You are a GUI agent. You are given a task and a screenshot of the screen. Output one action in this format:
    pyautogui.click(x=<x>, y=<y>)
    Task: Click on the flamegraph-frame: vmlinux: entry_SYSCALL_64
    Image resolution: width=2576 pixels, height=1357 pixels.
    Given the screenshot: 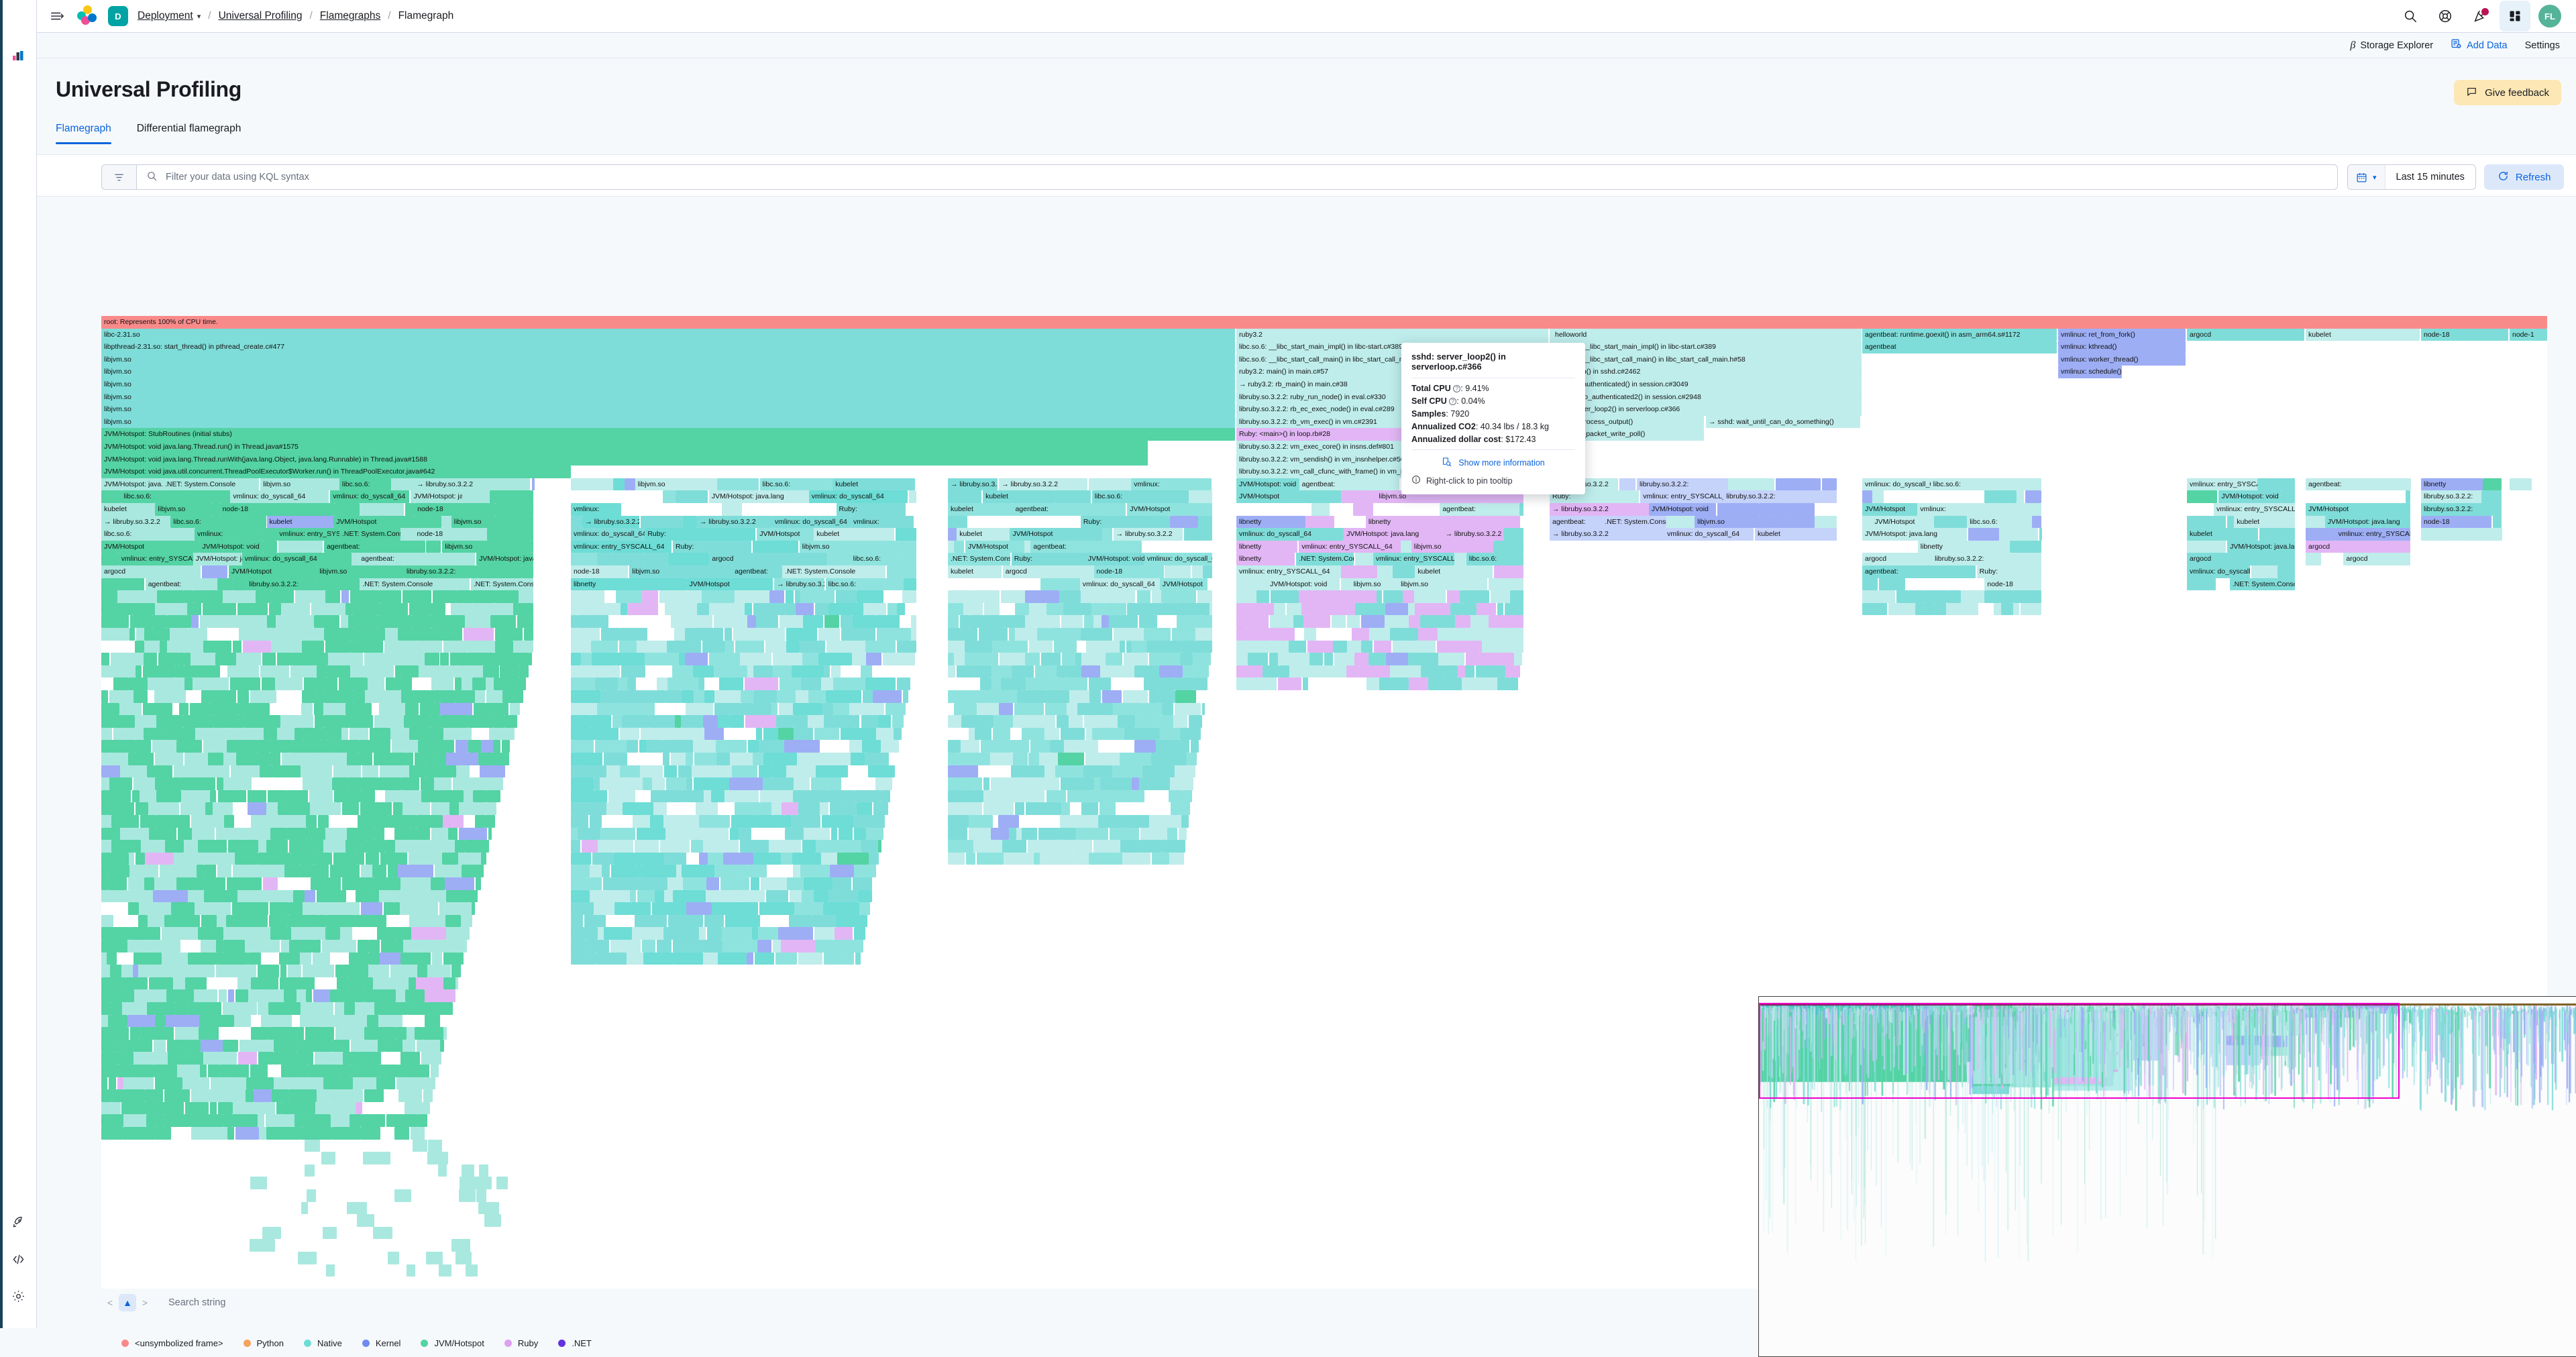 What is the action you would take?
    pyautogui.click(x=307, y=534)
    